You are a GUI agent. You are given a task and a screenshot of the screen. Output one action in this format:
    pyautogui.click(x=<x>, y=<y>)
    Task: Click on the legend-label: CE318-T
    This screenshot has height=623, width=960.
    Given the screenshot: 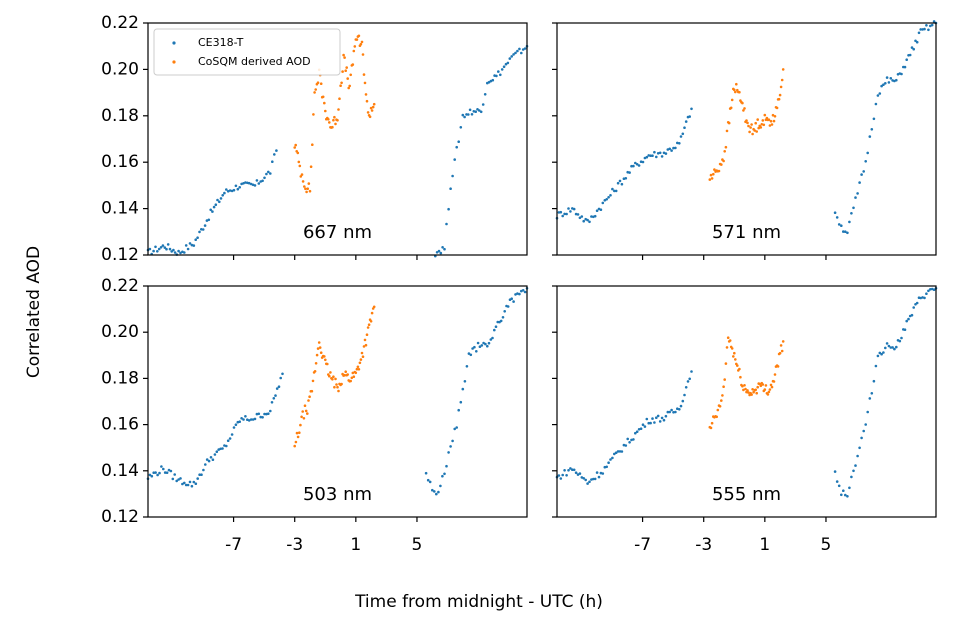 What is the action you would take?
    pyautogui.click(x=221, y=42)
    